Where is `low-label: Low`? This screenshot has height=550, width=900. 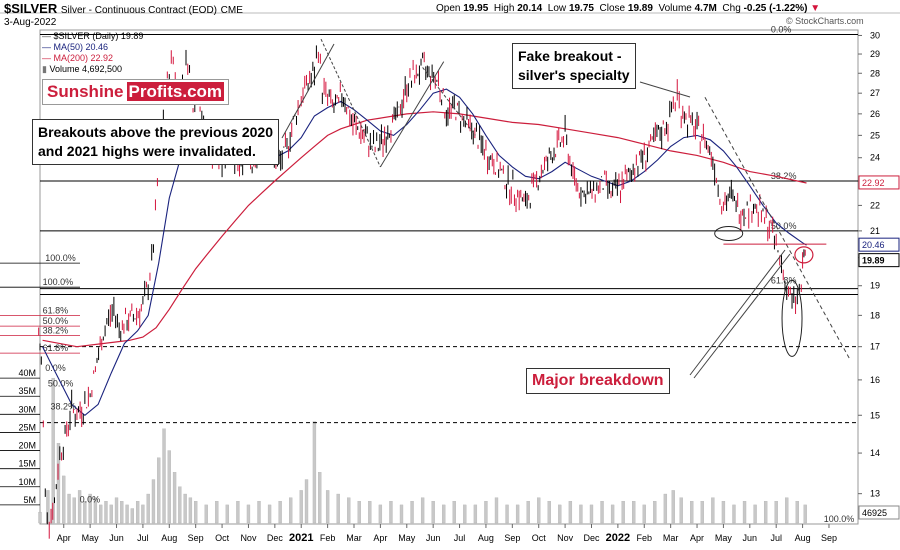 low-label: Low is located at coordinates (557, 8).